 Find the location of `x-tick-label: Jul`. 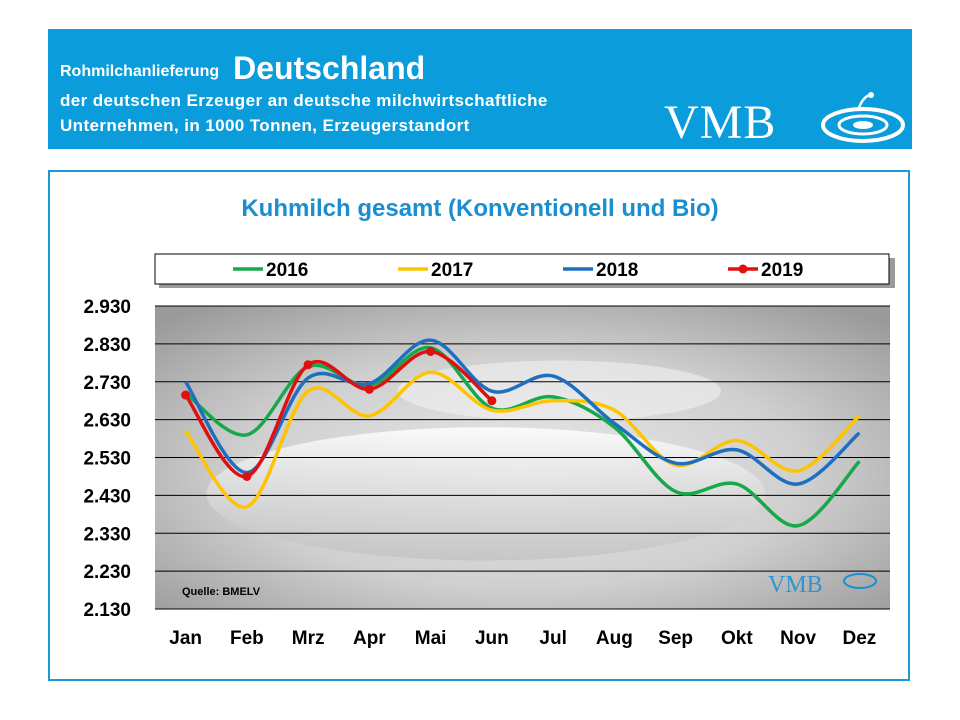

x-tick-label: Jul is located at coordinates (552, 638).